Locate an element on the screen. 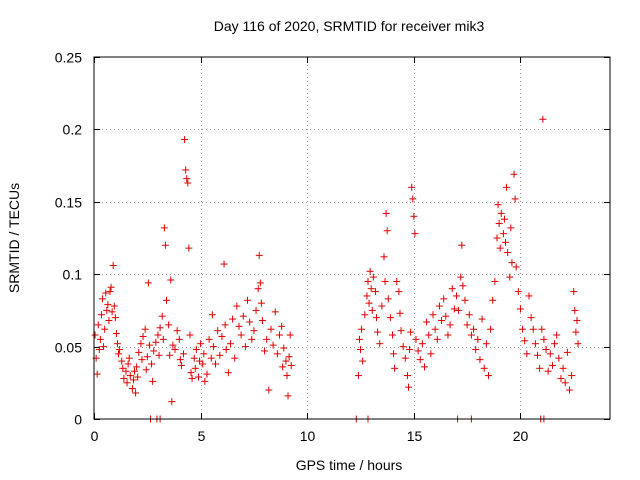 The width and height of the screenshot is (640, 480). y-tick-label: 0 is located at coordinates (78, 420).